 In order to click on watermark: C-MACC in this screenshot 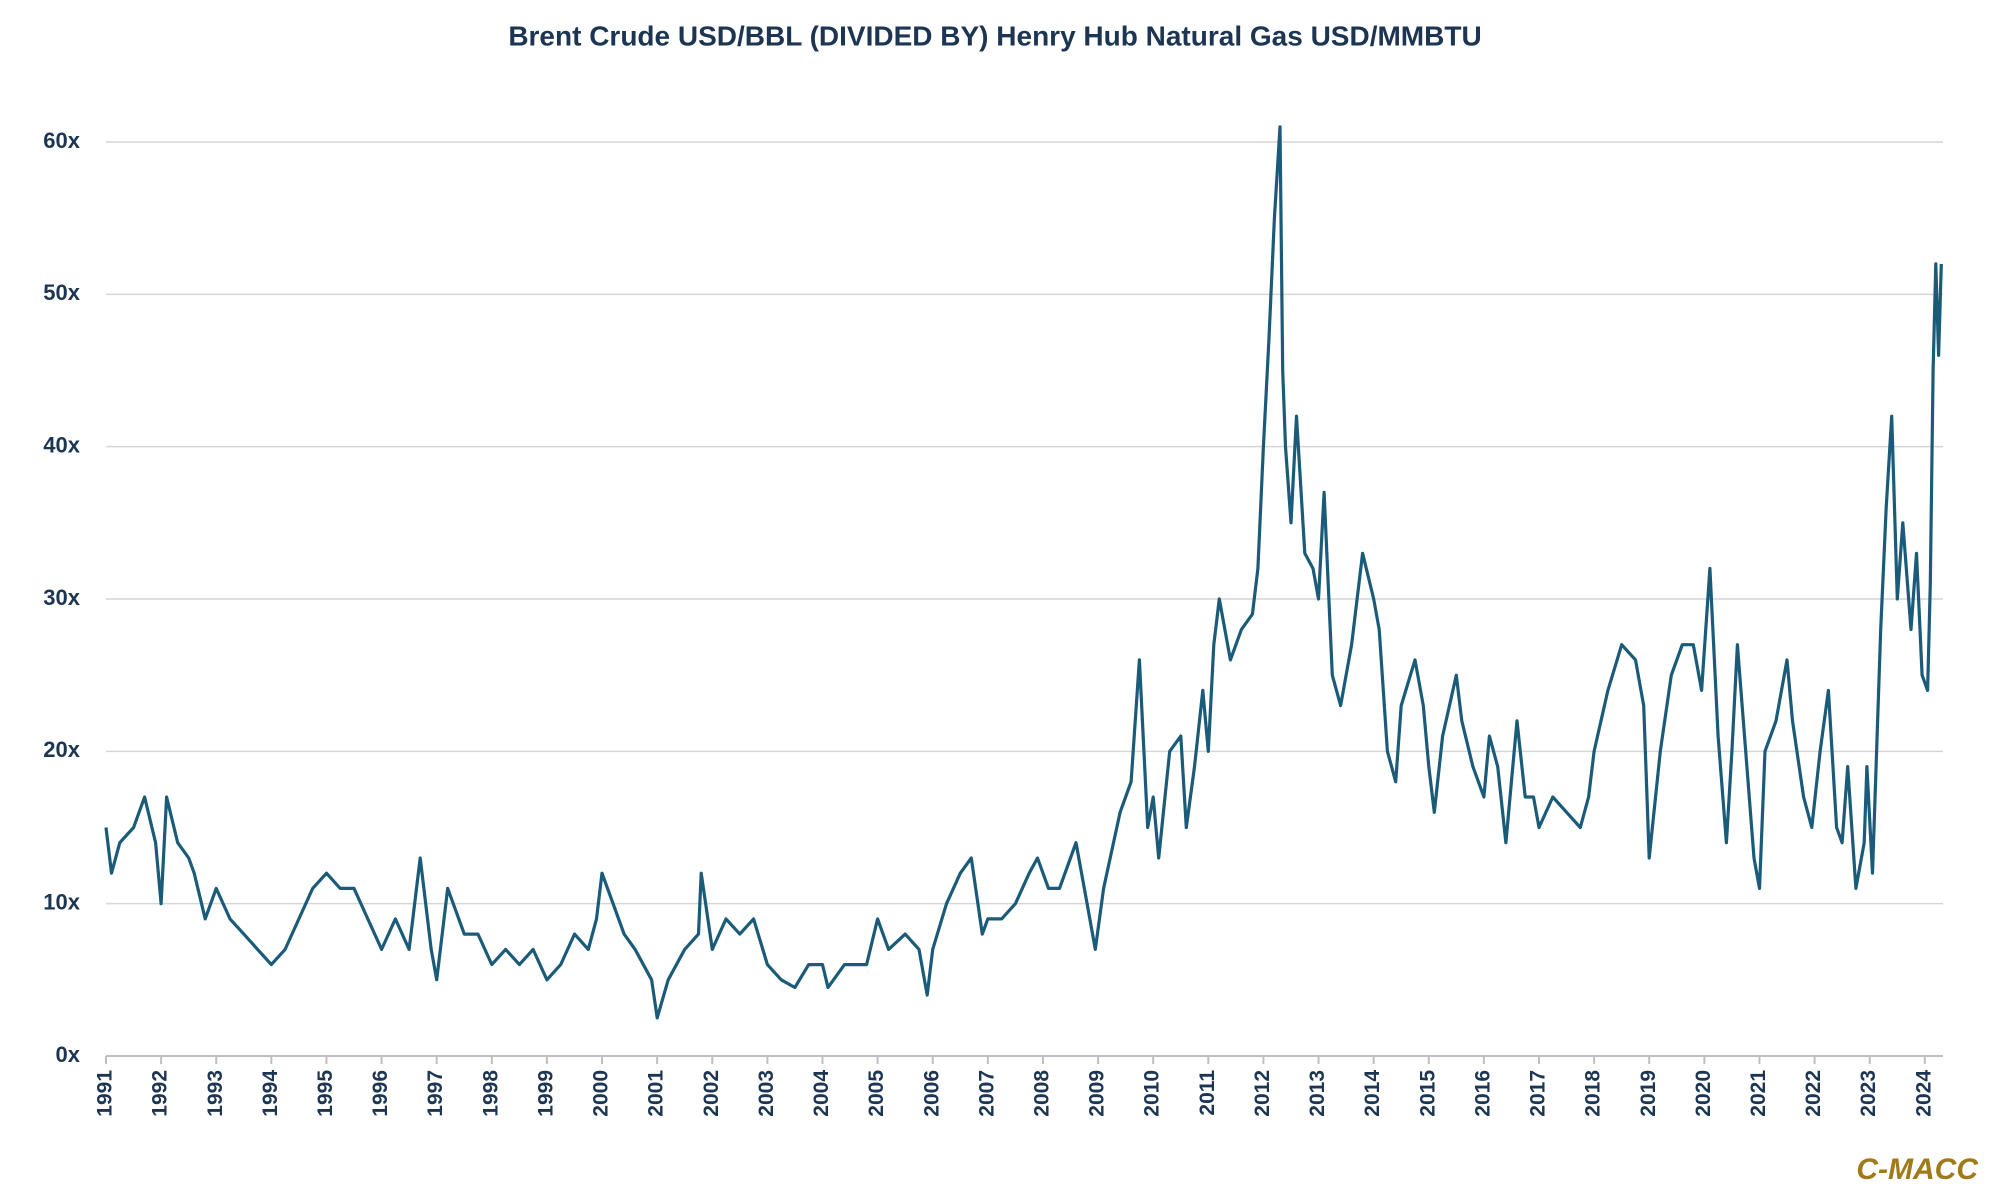, I will do `click(1917, 1169)`.